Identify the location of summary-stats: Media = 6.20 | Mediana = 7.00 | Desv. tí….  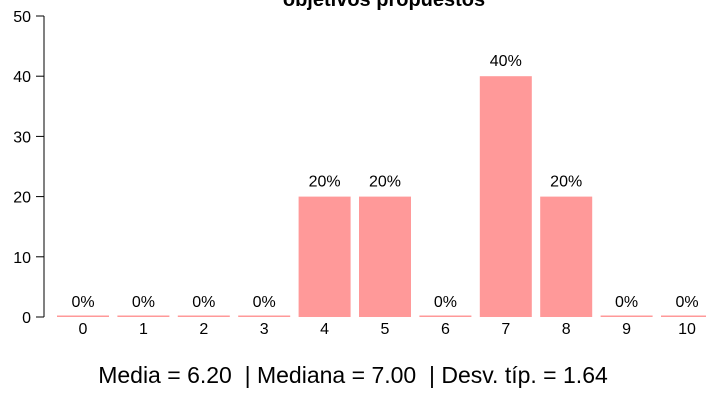
(353, 375).